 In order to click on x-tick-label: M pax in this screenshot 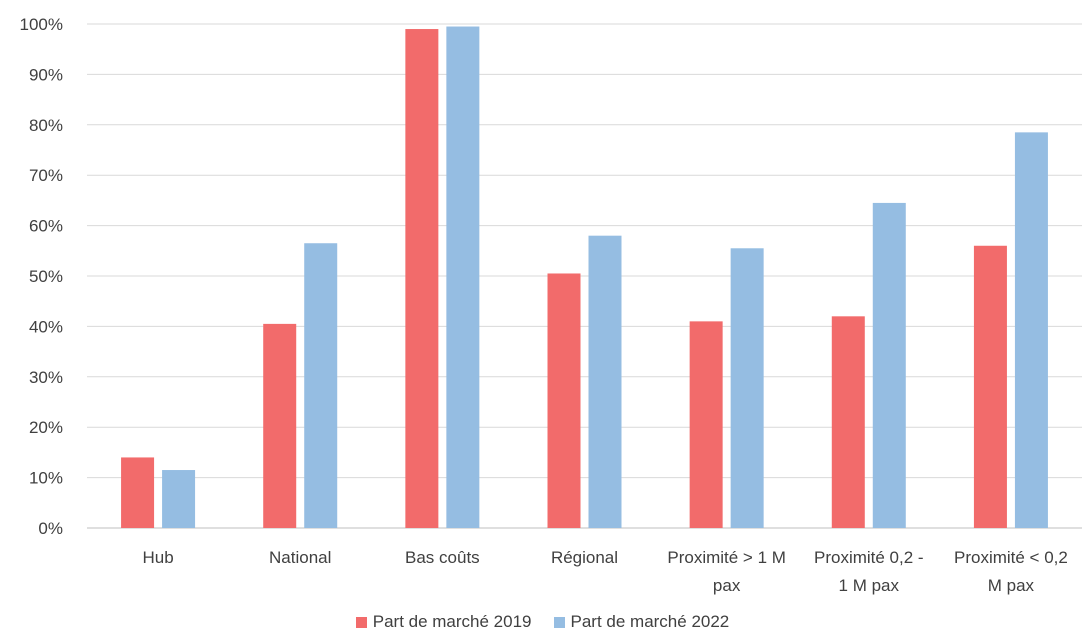, I will do `click(1011, 585)`.